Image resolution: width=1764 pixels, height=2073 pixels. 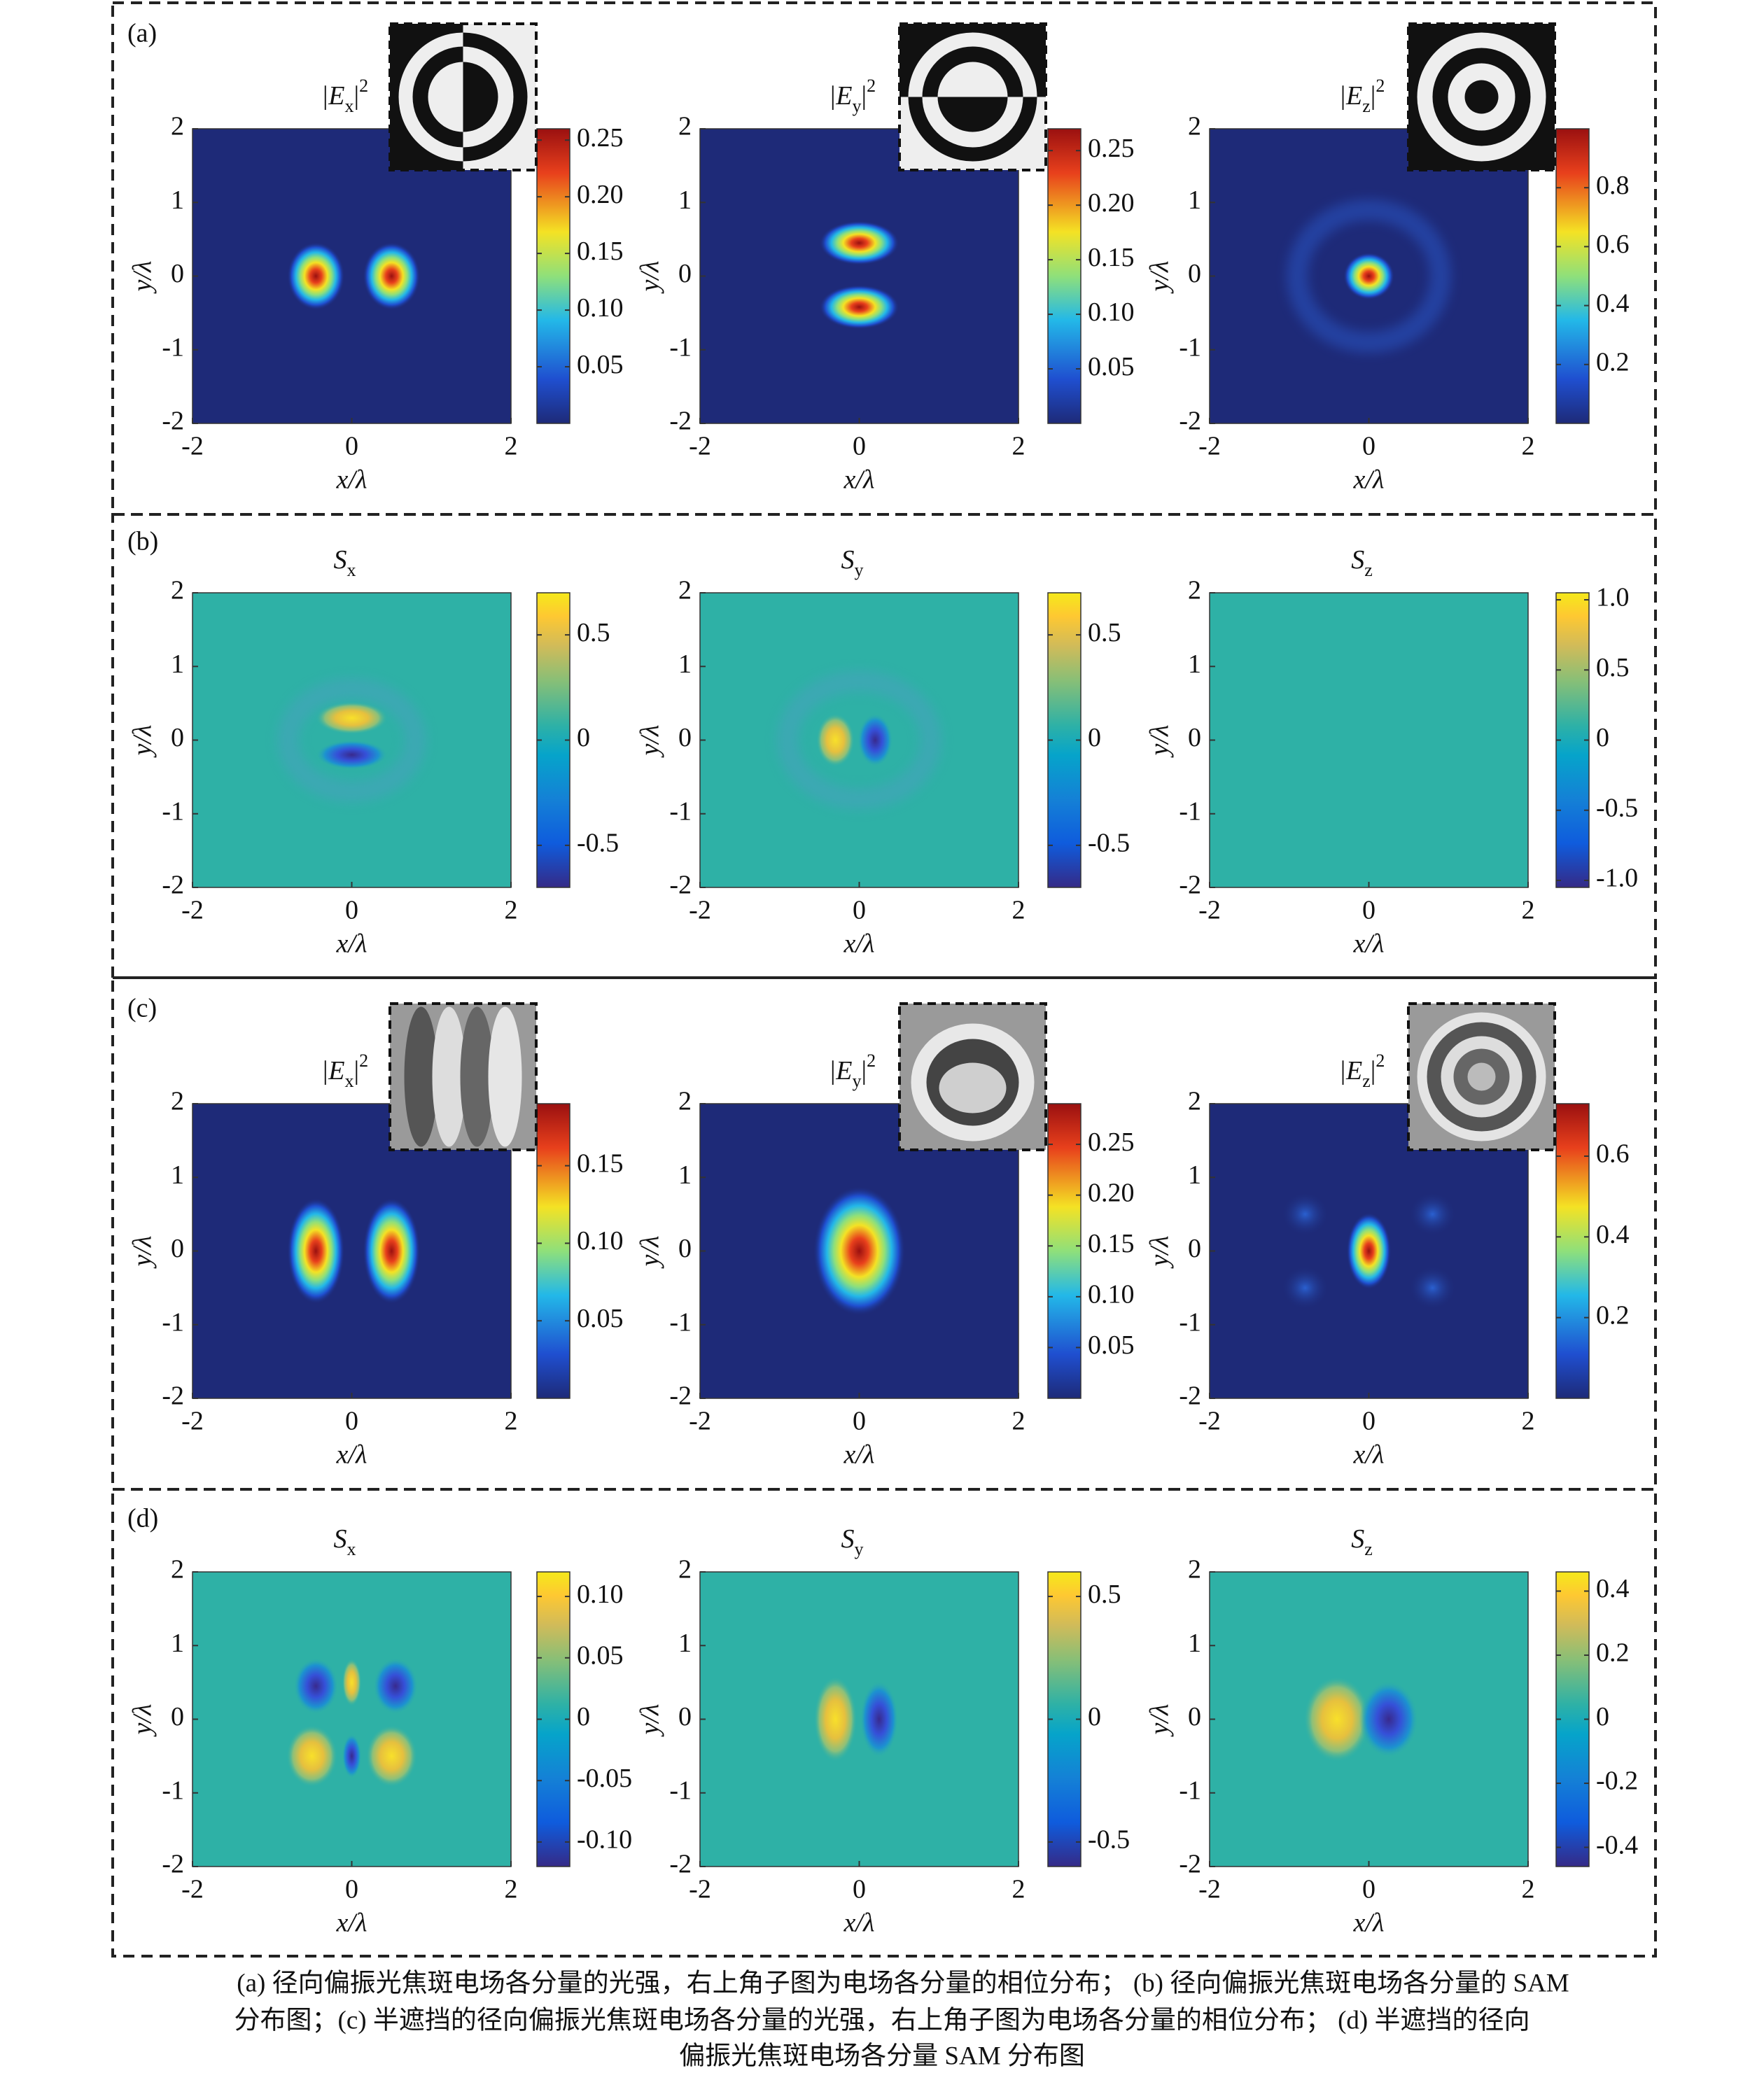 I want to click on colorbar-tick-label: 1.0, so click(x=1613, y=597).